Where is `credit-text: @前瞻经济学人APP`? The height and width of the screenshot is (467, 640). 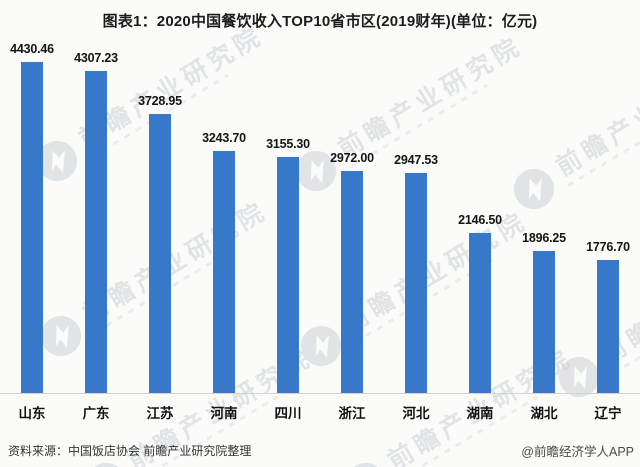 credit-text: @前瞻经济学人APP is located at coordinates (577, 452).